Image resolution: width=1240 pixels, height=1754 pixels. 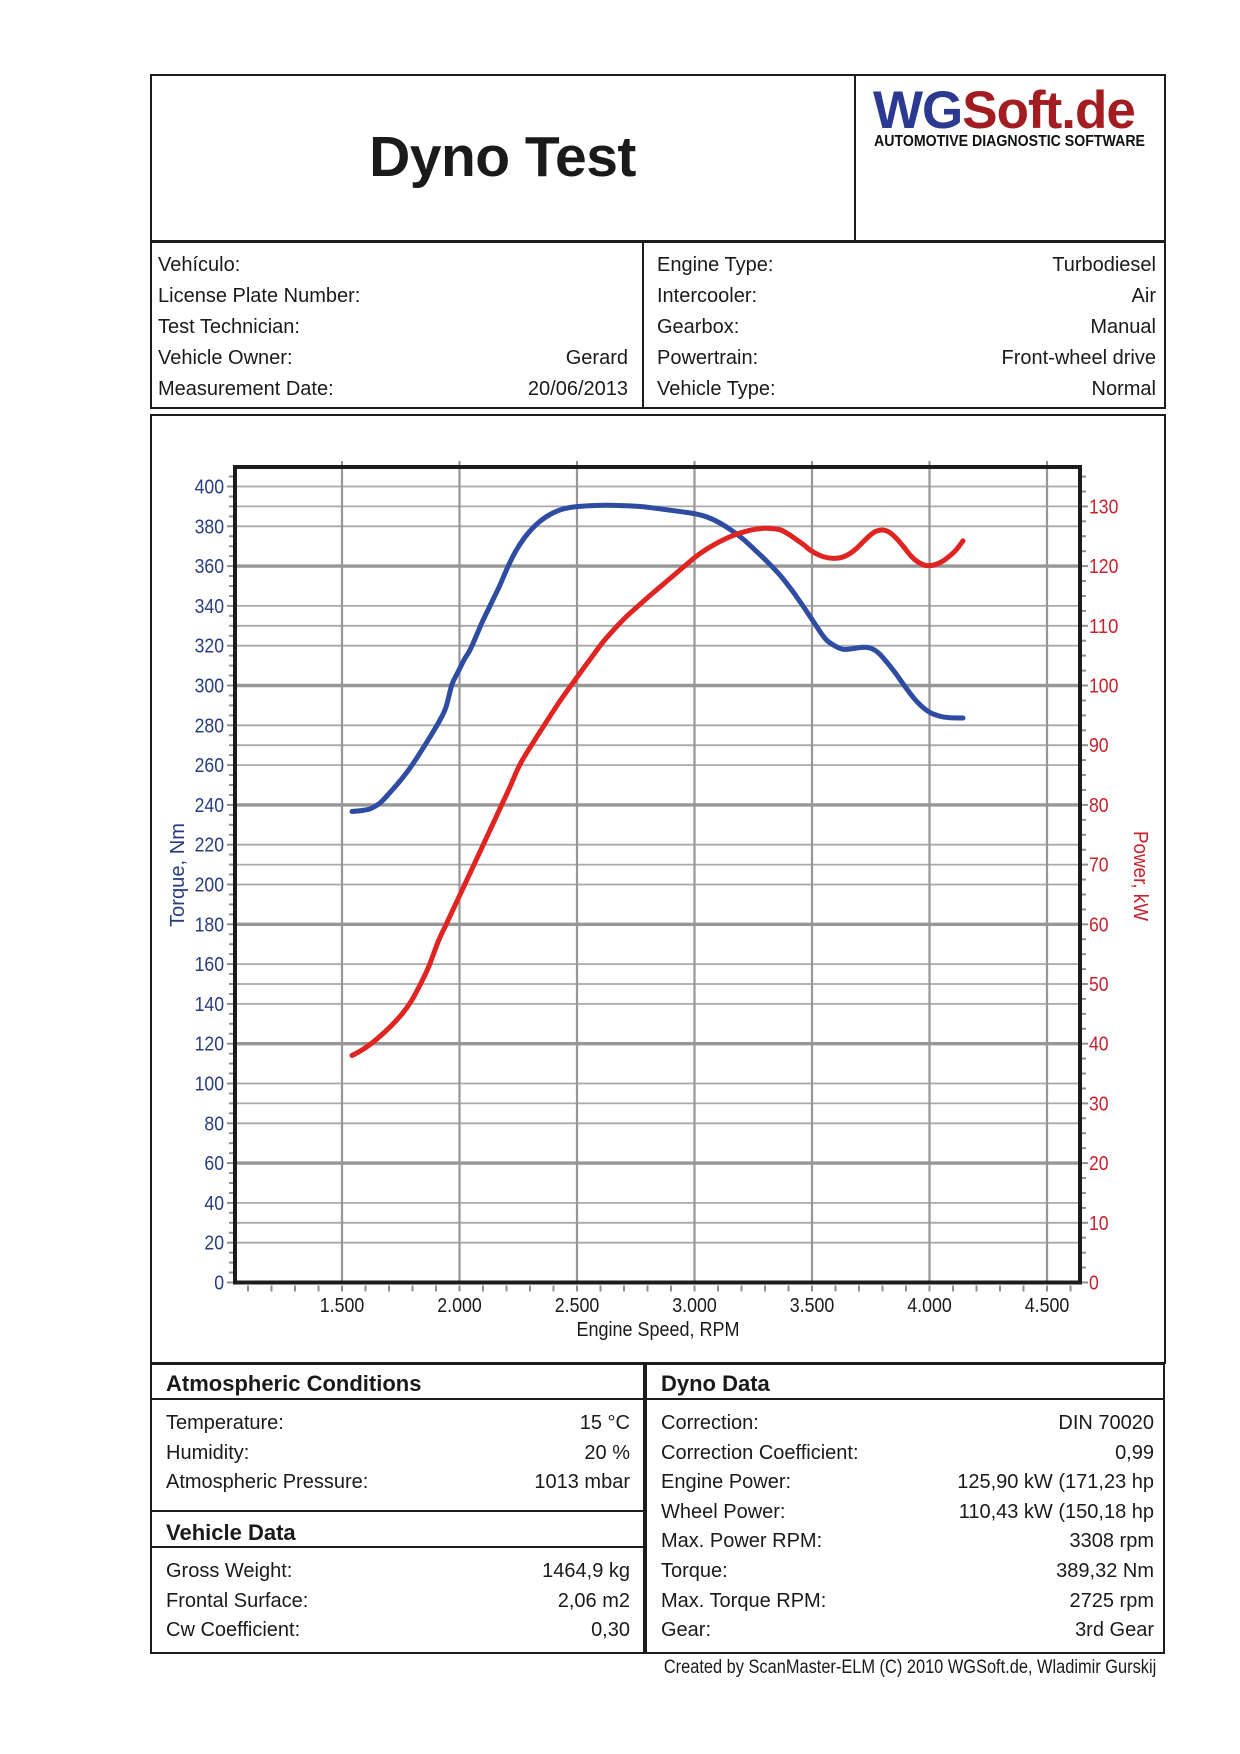 I want to click on svg-text: 10, so click(x=1099, y=1224).